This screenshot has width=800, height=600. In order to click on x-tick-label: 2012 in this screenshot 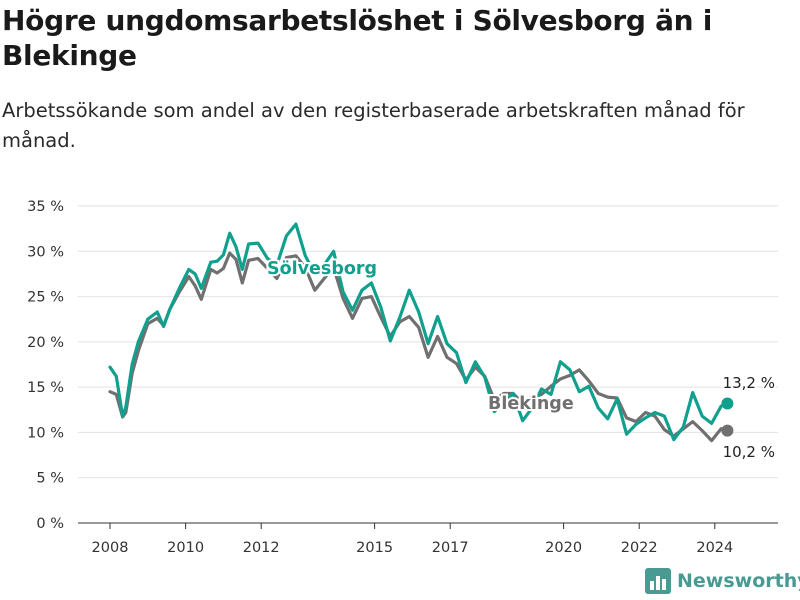, I will do `click(261, 548)`.